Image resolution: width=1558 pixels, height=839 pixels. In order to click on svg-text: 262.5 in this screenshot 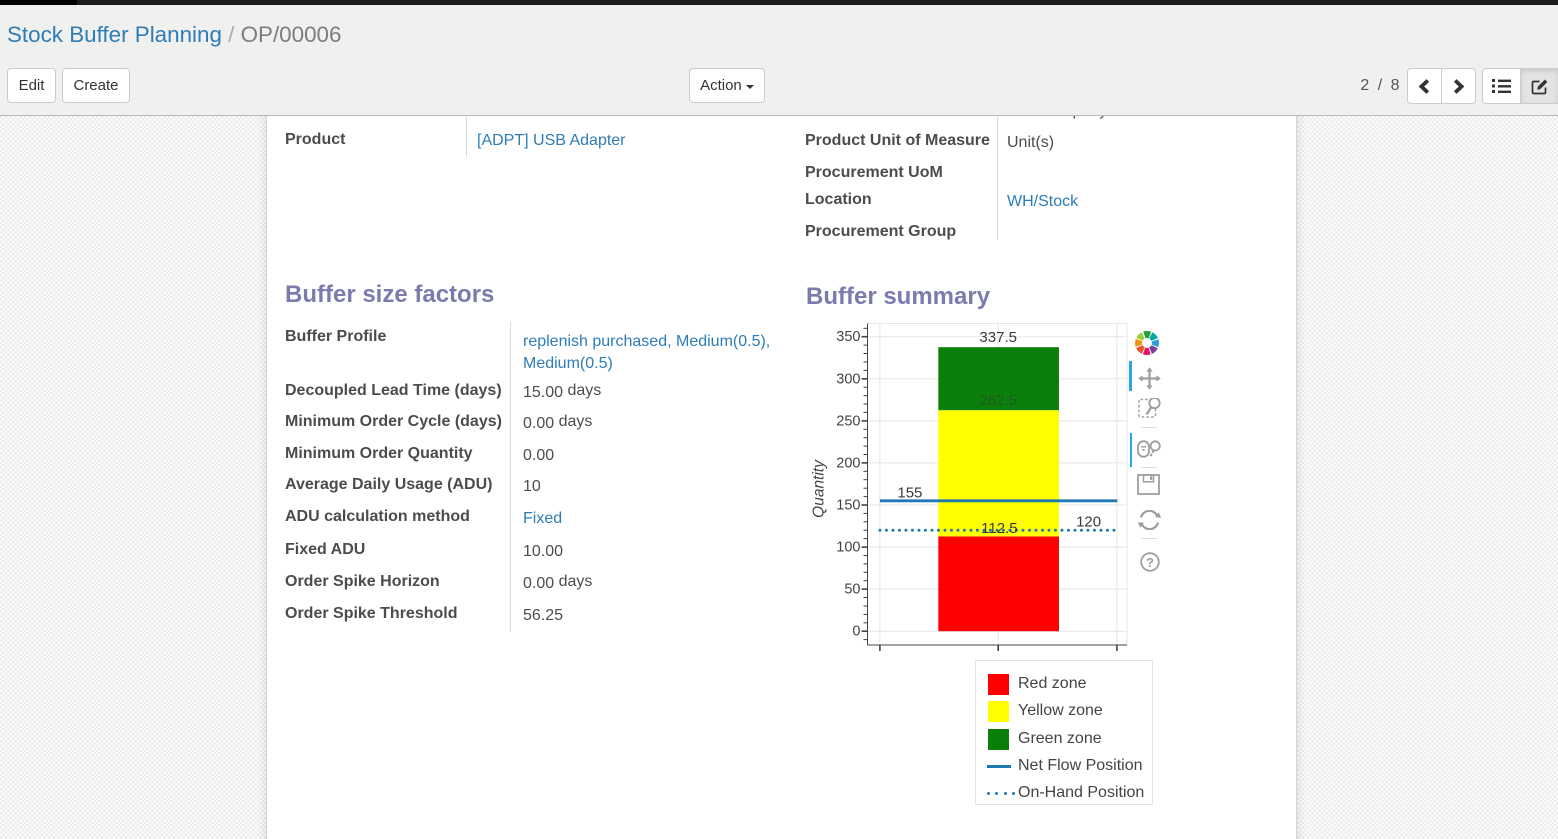, I will do `click(998, 400)`.